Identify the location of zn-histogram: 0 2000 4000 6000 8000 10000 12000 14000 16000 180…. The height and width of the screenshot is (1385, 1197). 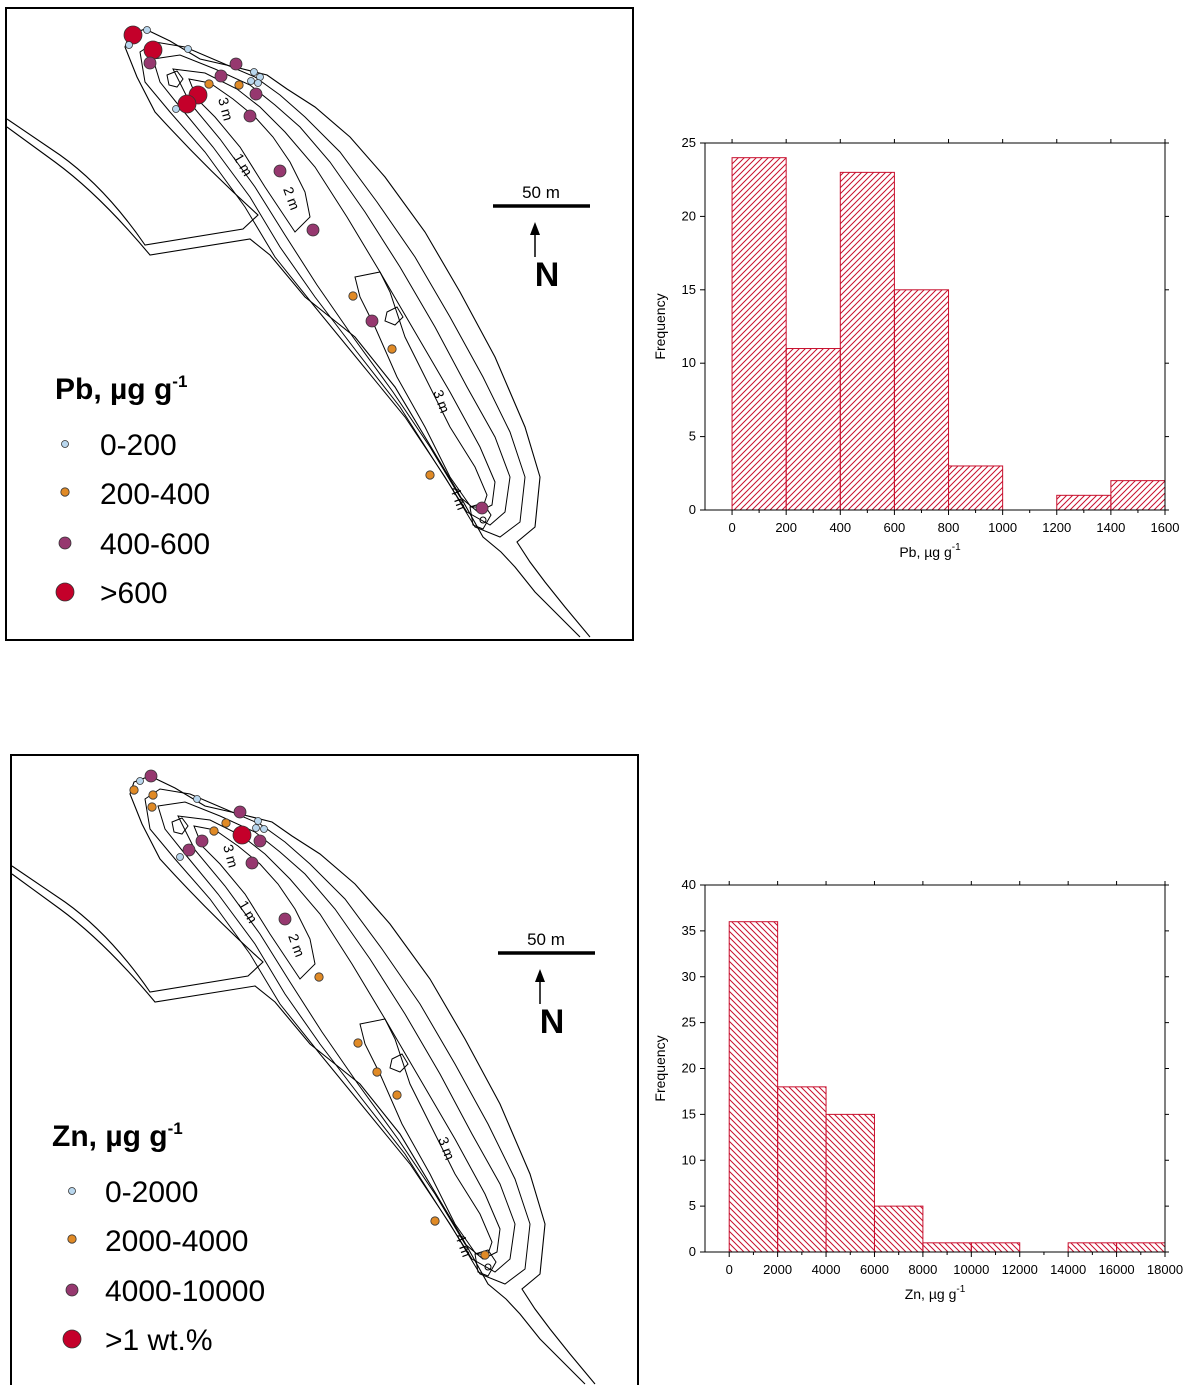
(917, 1089).